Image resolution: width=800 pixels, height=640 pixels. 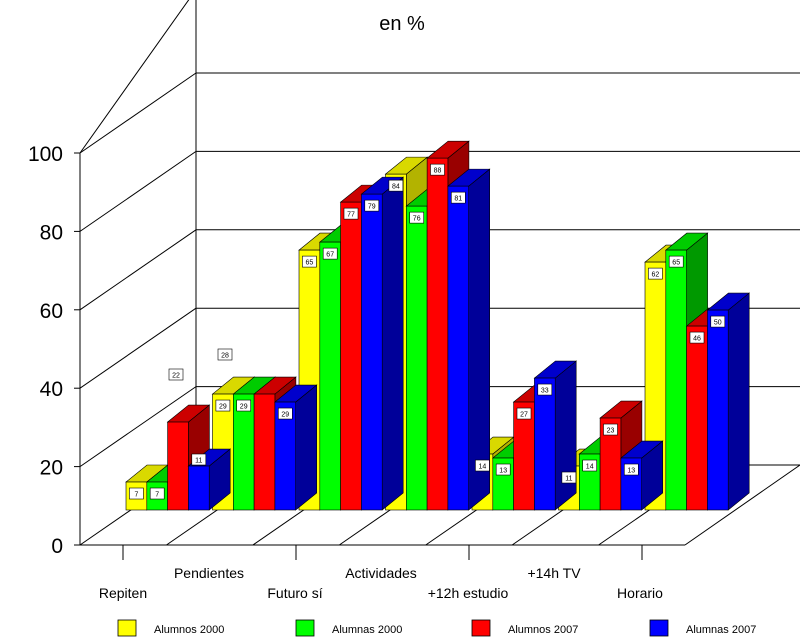 I want to click on chart-title: en %, so click(x=402, y=24).